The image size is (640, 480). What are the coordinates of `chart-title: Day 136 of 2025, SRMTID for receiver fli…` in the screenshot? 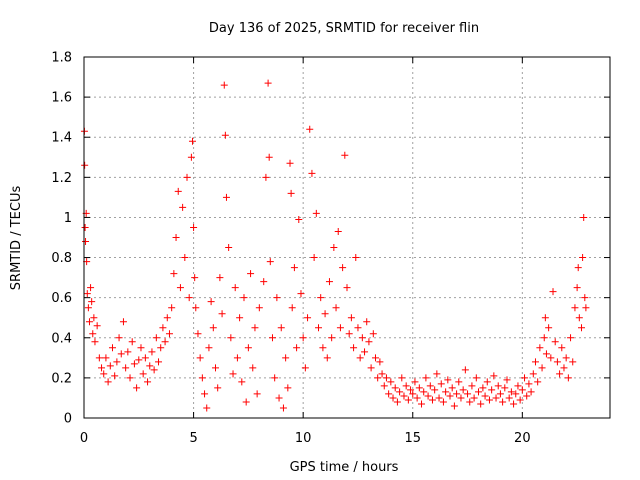 It's located at (344, 28).